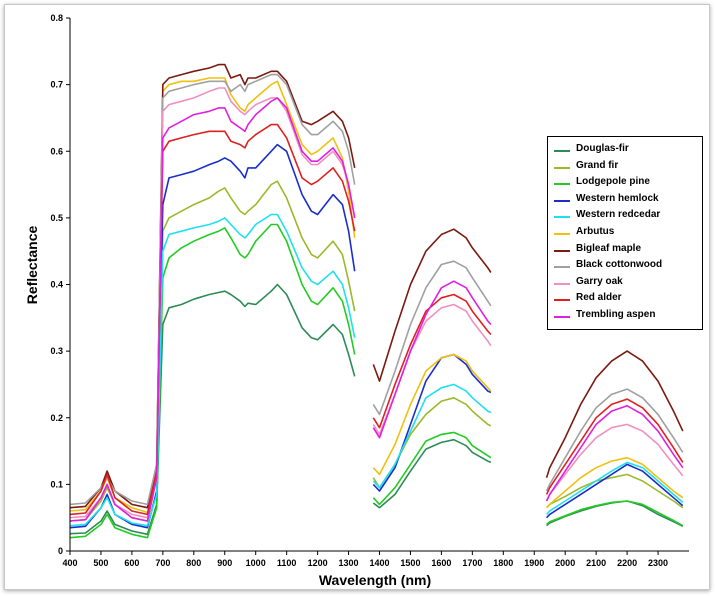  Describe the element at coordinates (503, 563) in the screenshot. I see `x-tick-label: 1800` at that location.